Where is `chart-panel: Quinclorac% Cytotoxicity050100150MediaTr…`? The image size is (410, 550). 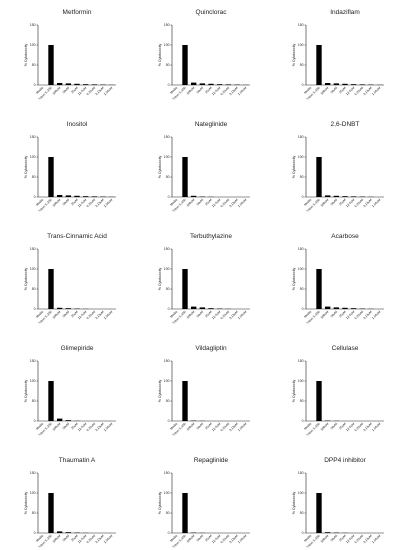 chart-panel: Quinclorac% Cytotoxicity050100150MediaTr… is located at coordinates (204, 55).